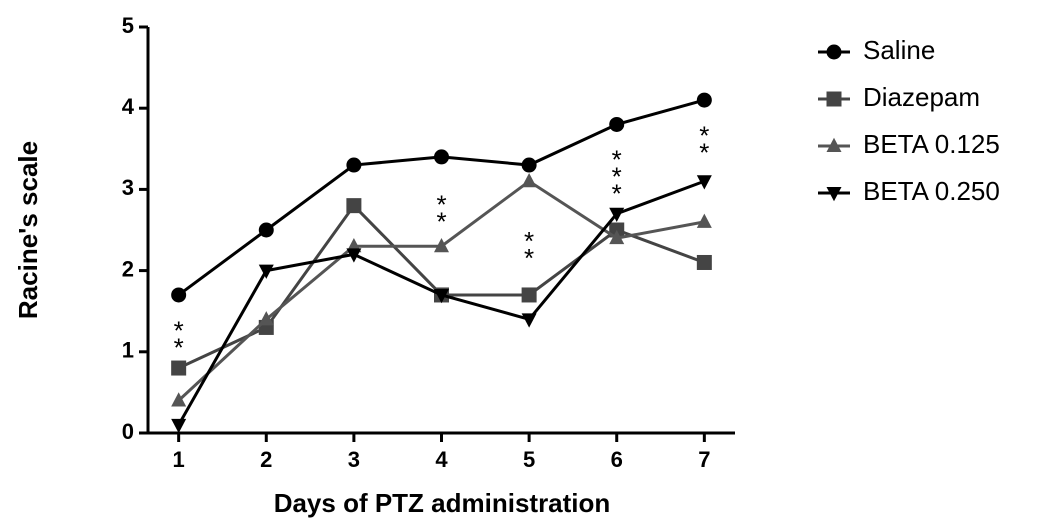 The width and height of the screenshot is (1042, 527). Describe the element at coordinates (921, 97) in the screenshot. I see `legend-label: Diazepam` at that location.